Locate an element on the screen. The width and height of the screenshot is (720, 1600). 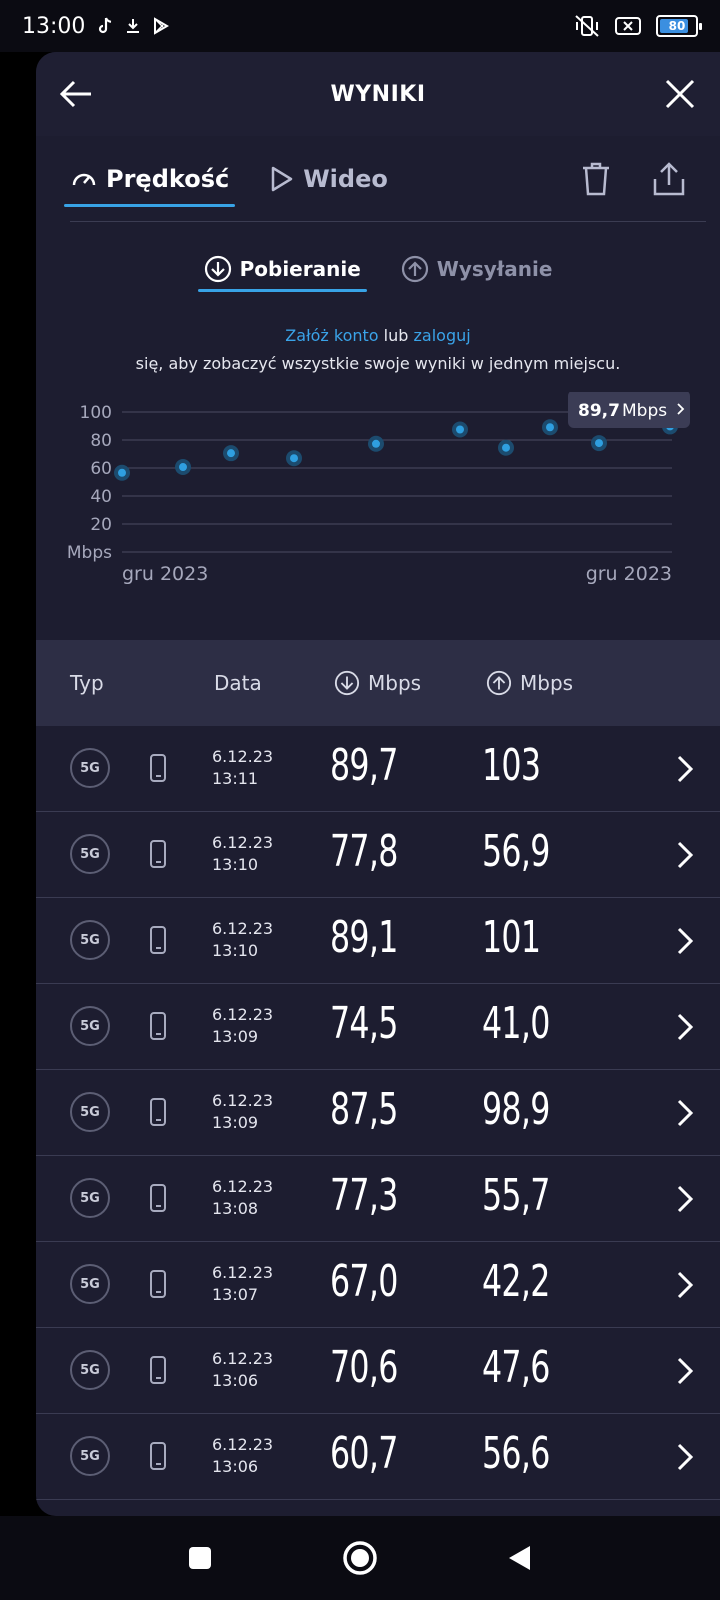
subtab-download: Pobieranie is located at coordinates (282, 269).